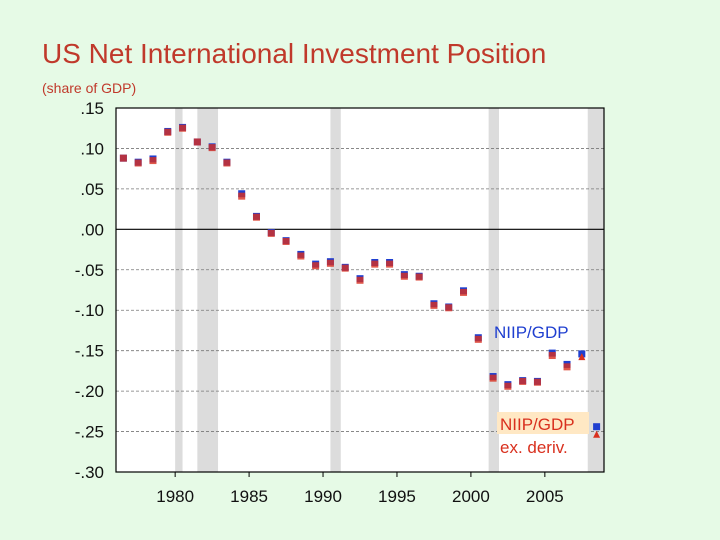  I want to click on y-tick-label: .05, so click(92, 189).